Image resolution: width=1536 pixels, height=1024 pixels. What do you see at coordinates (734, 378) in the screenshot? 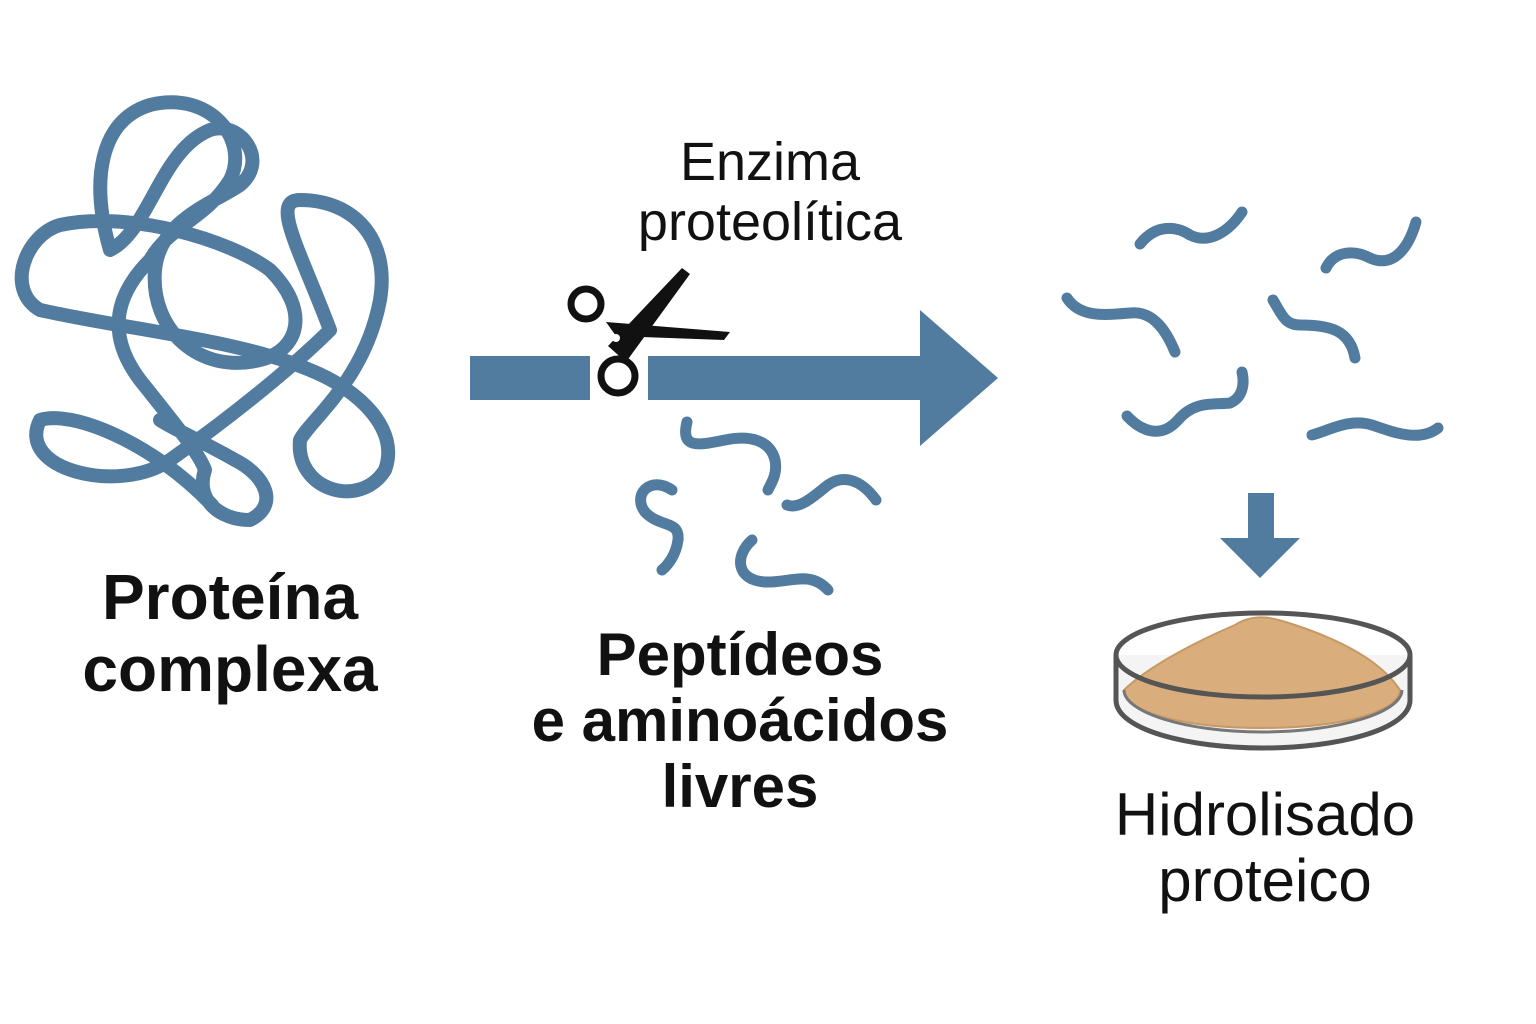
I see `process-arrow` at bounding box center [734, 378].